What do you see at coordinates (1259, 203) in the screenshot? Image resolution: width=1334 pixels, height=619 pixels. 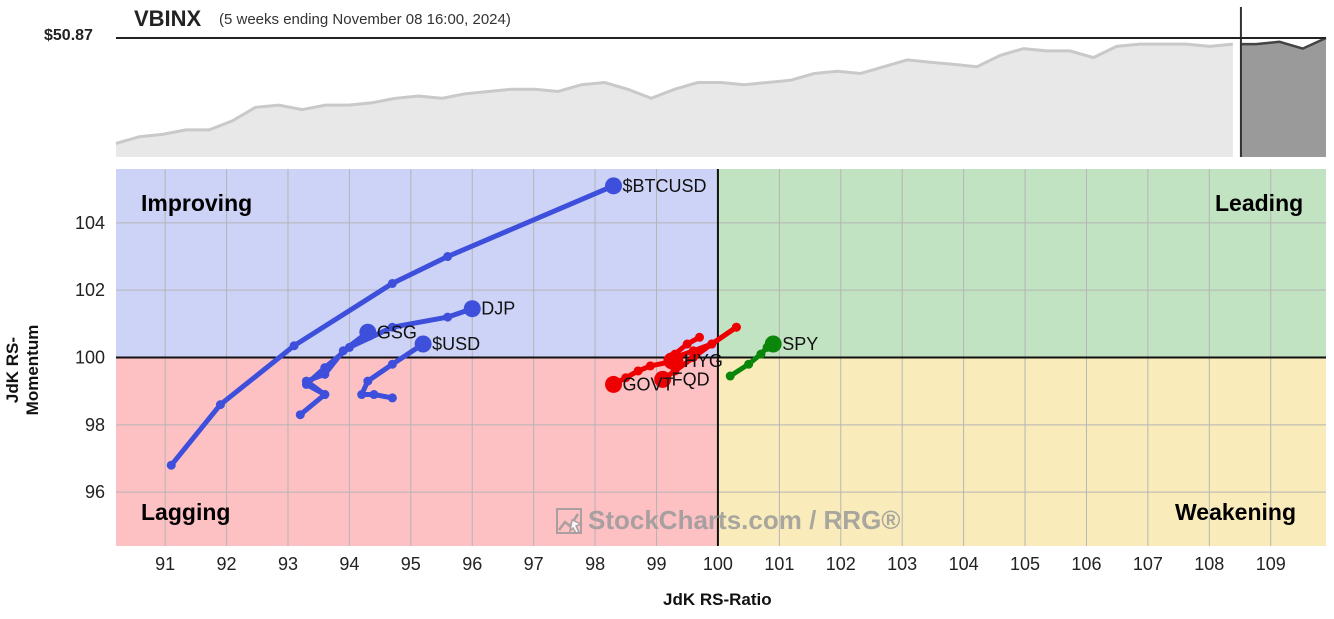 I see `quadrant-label-leading: Leading` at bounding box center [1259, 203].